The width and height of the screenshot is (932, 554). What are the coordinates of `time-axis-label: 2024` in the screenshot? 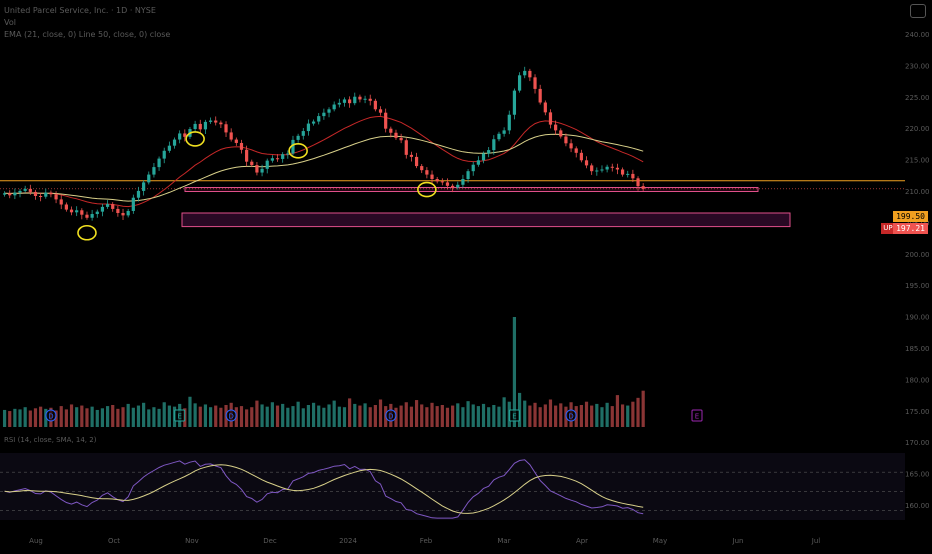 It's located at (348, 541).